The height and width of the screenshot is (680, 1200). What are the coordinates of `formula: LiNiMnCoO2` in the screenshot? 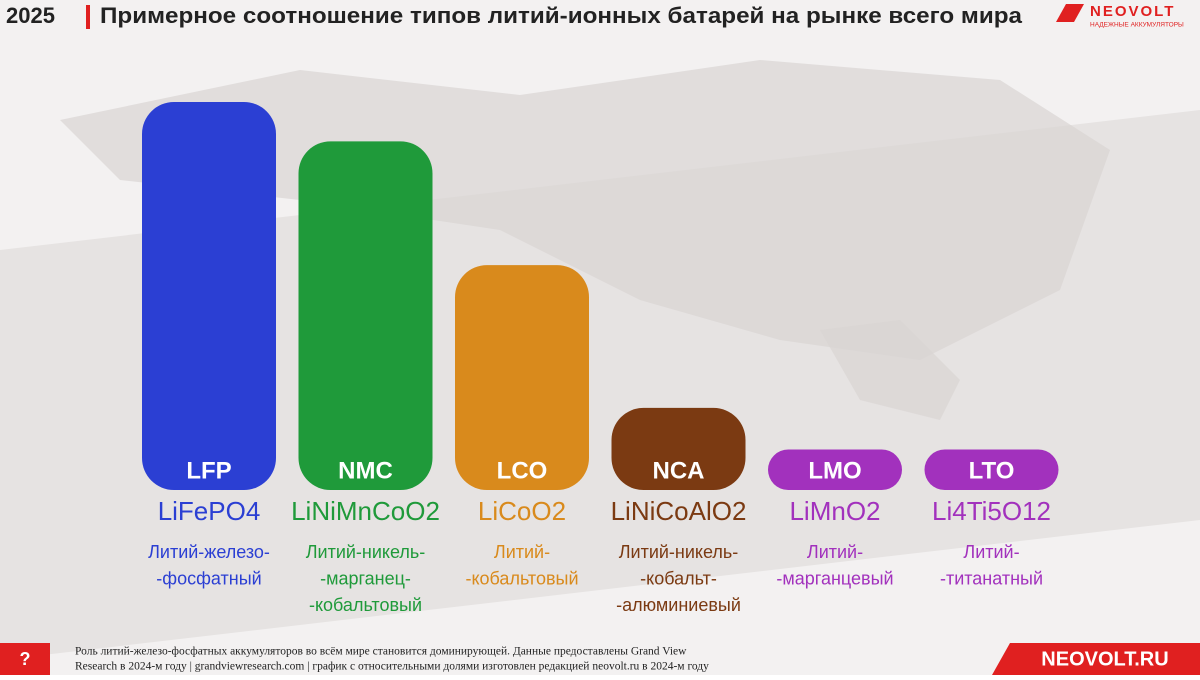 It's located at (365, 511).